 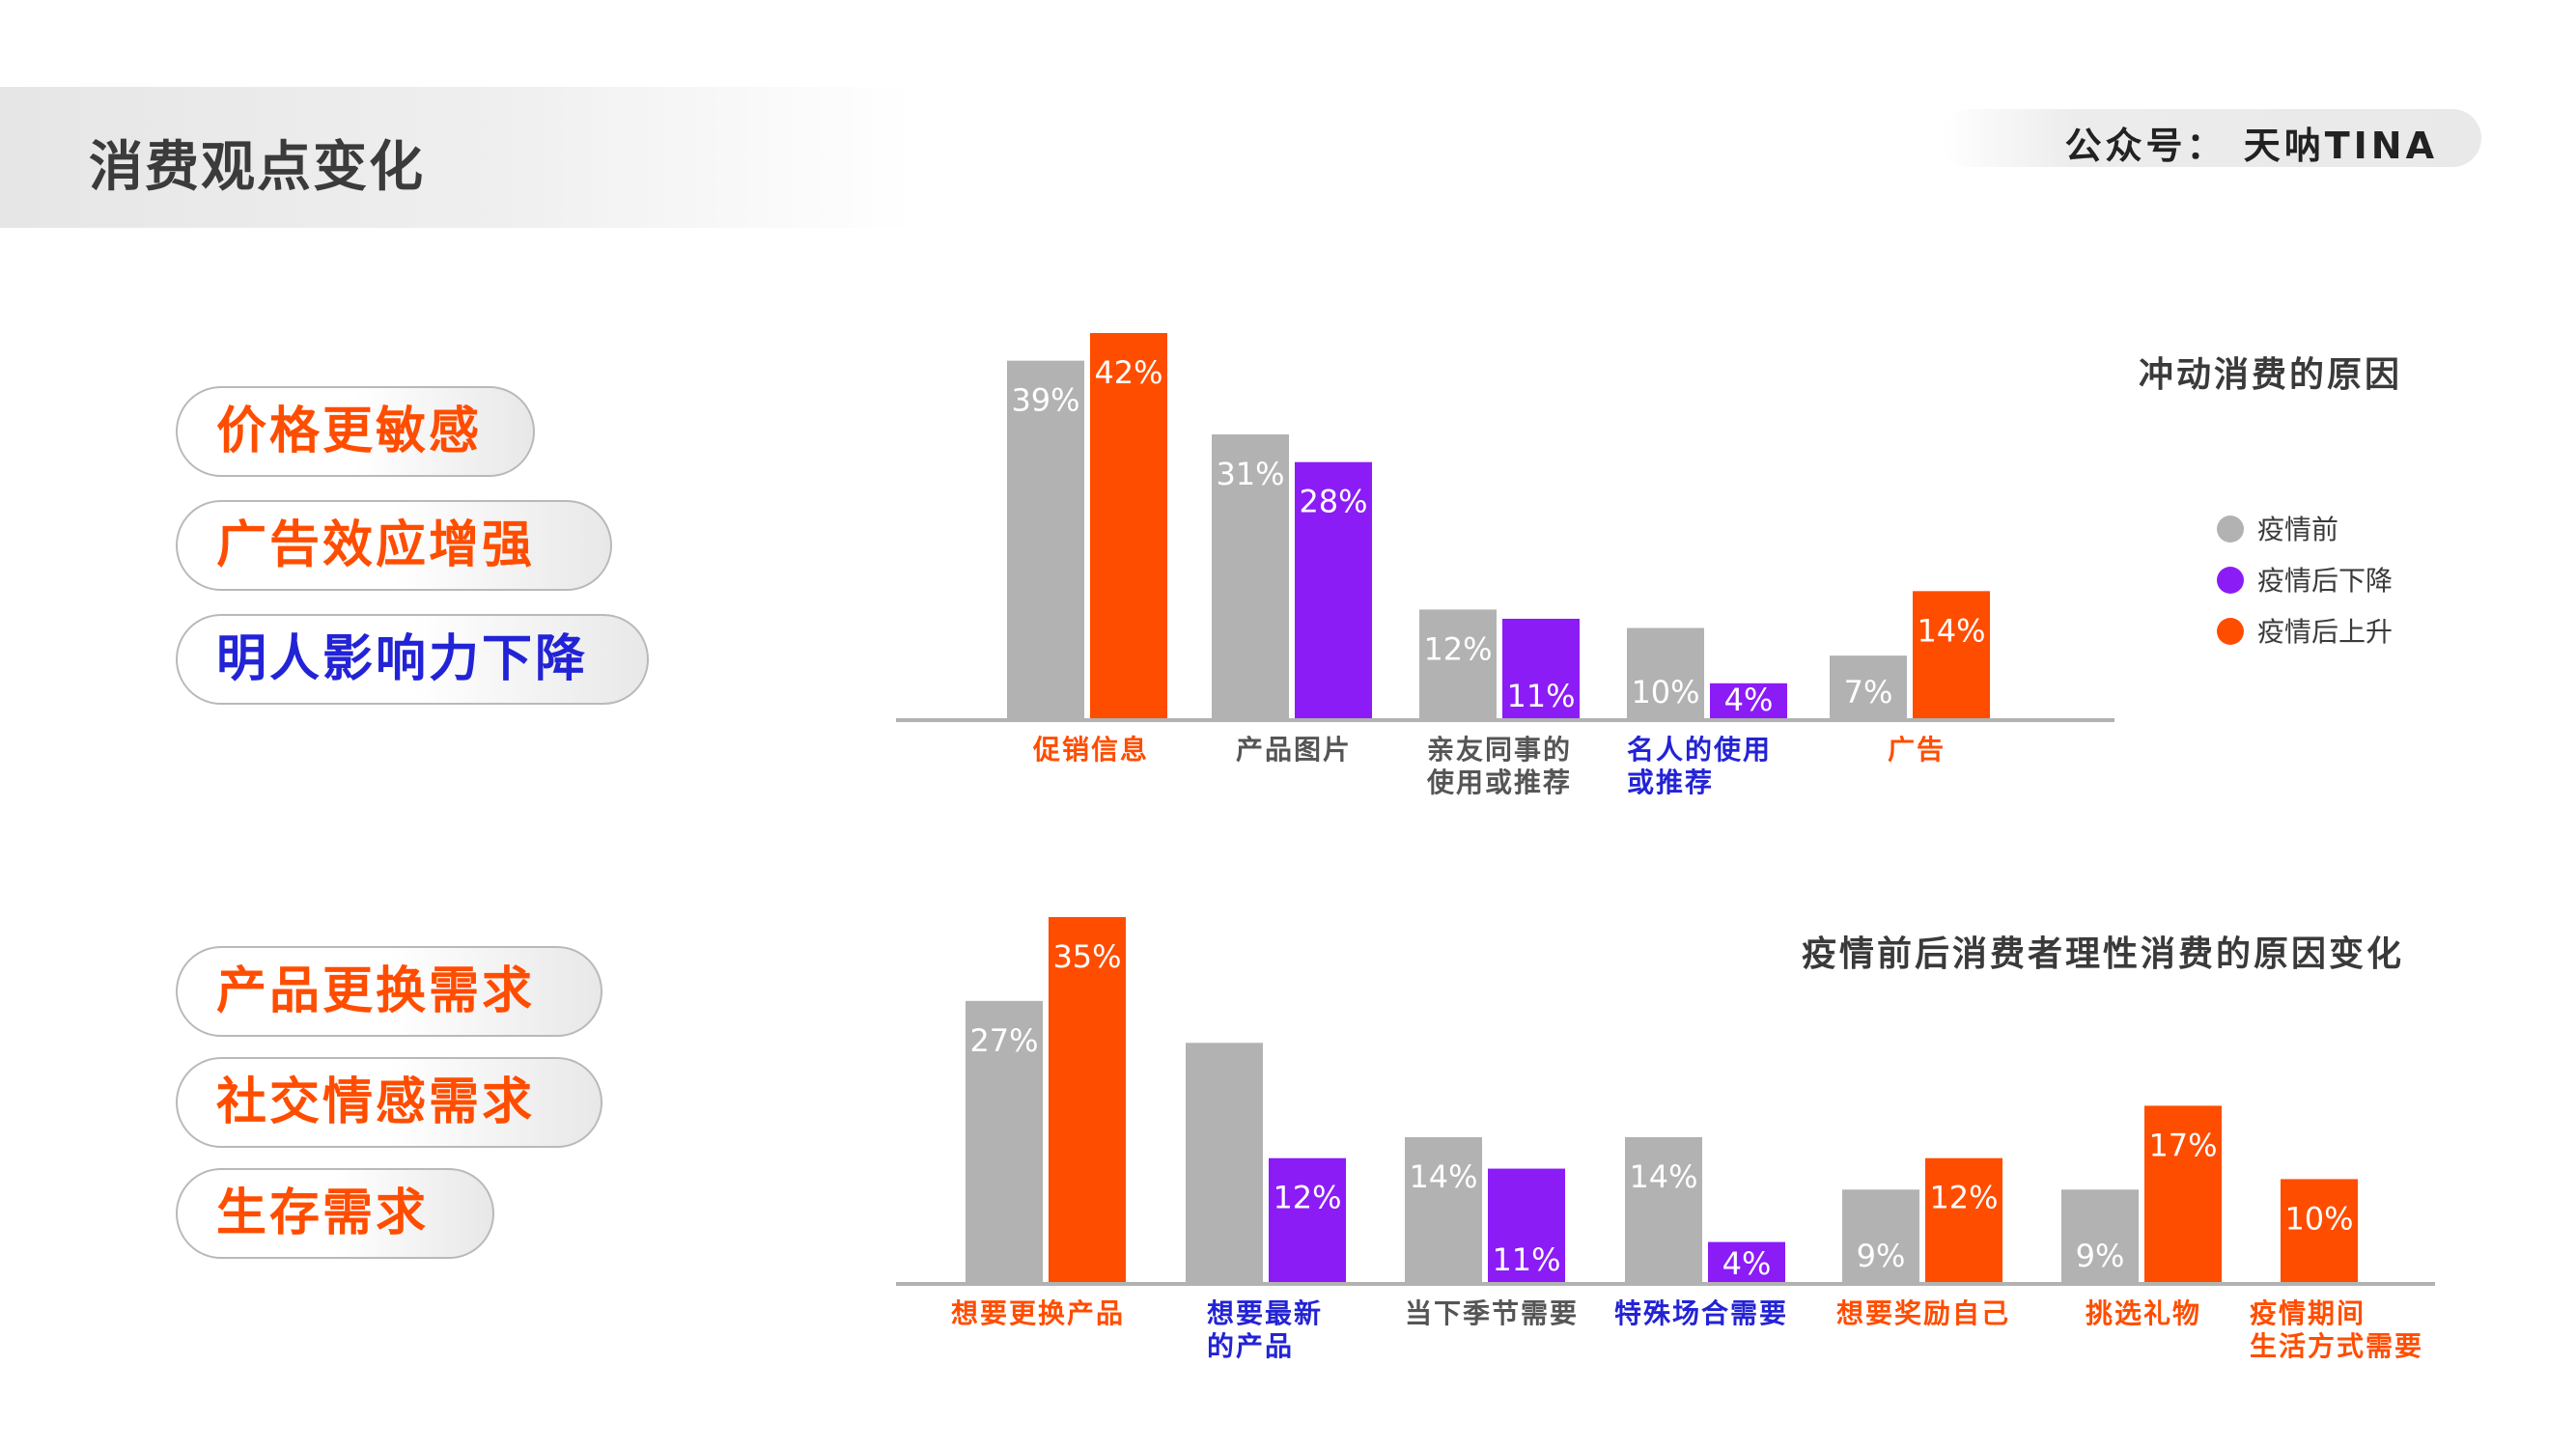 What do you see at coordinates (1701, 1313) in the screenshot?
I see `category-label: 特殊场合需要` at bounding box center [1701, 1313].